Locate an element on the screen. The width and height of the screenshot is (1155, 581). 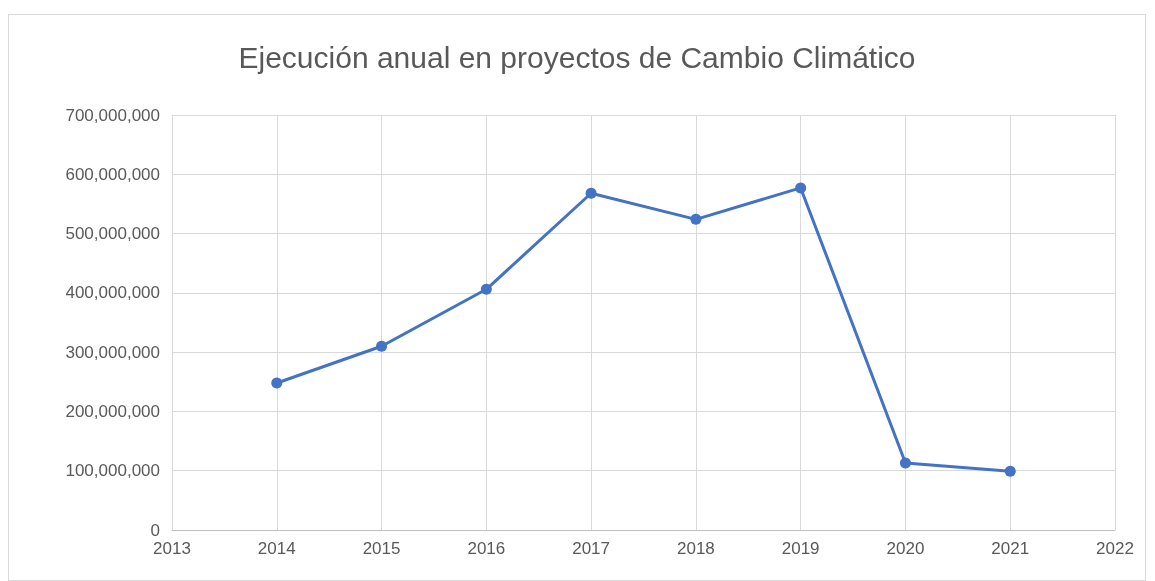
x-tick-label: 2021 is located at coordinates (1010, 548).